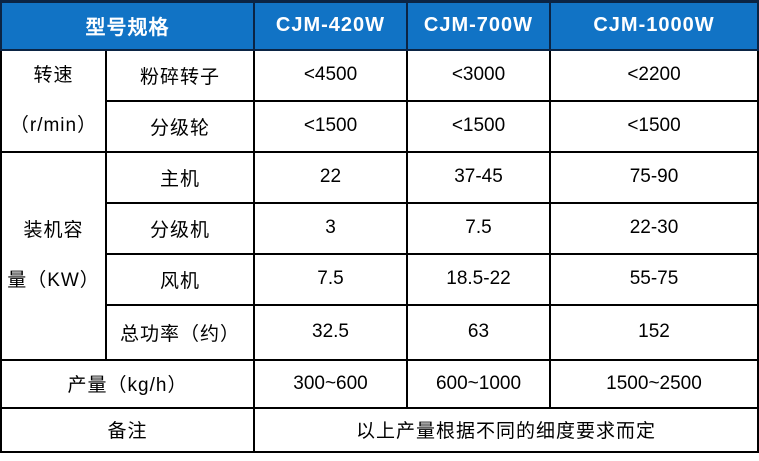 The image size is (759, 461). Describe the element at coordinates (330, 25) in the screenshot. I see `header-model-cjm-420w: CJM-420W` at that location.